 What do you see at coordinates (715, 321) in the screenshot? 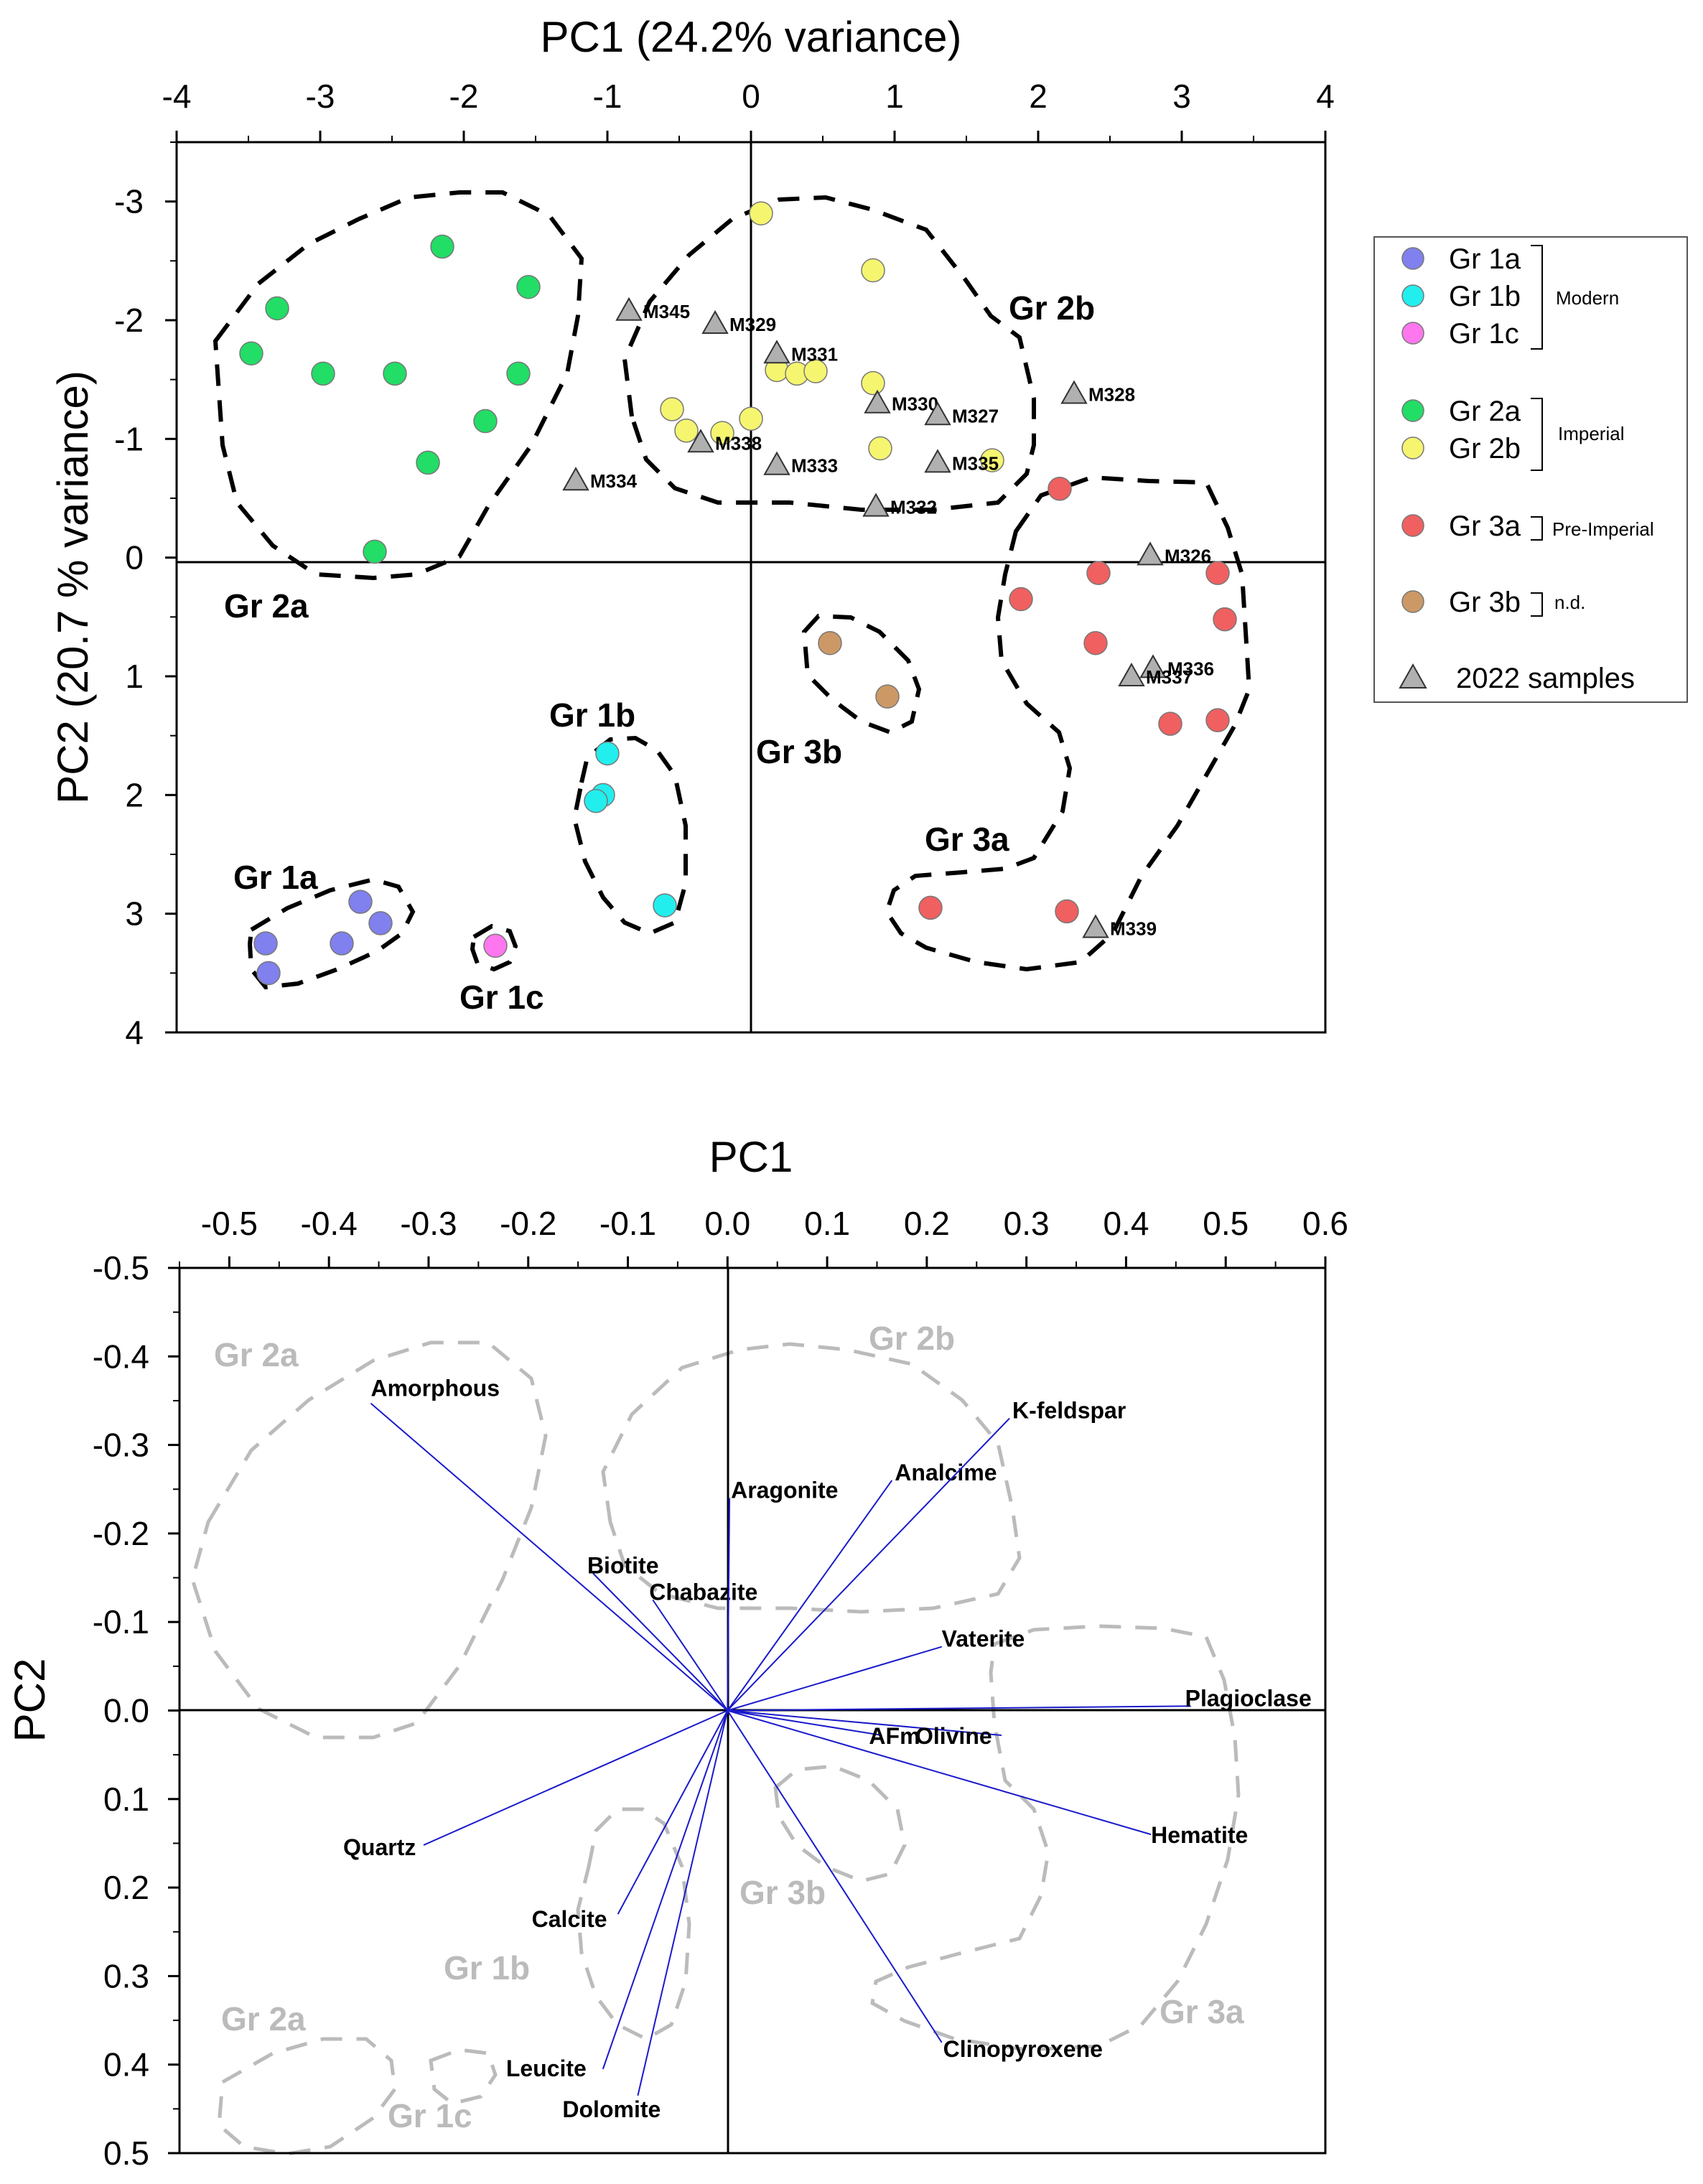
I see `sample-triangle-m329` at bounding box center [715, 321].